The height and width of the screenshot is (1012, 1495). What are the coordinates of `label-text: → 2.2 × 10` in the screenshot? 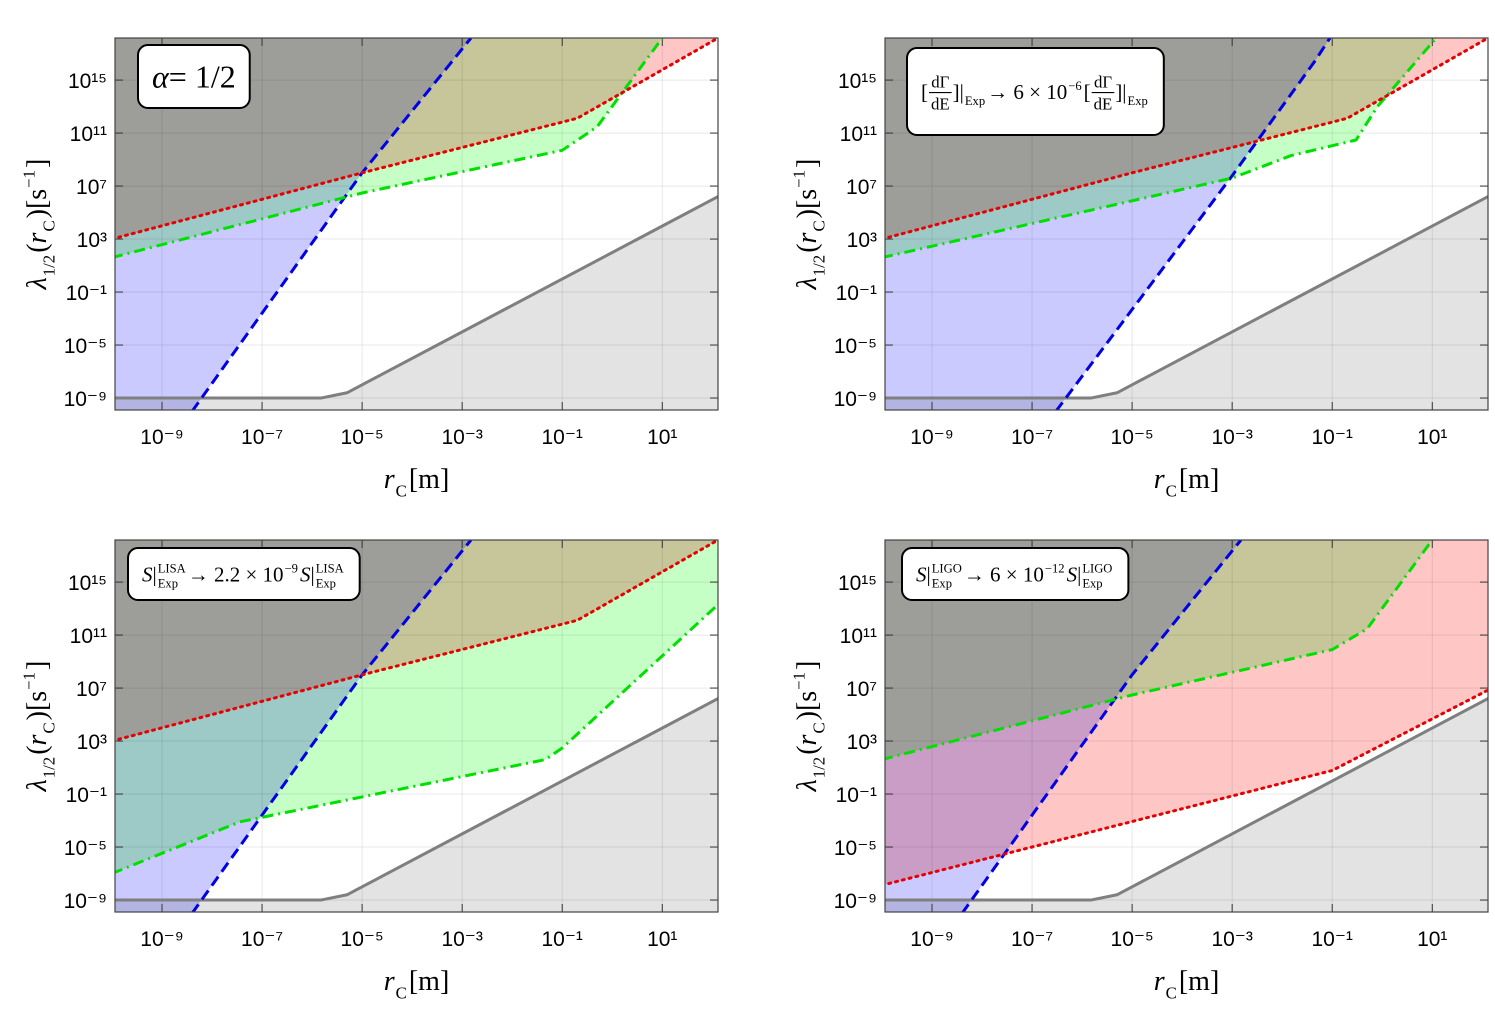 It's located at (236, 574).